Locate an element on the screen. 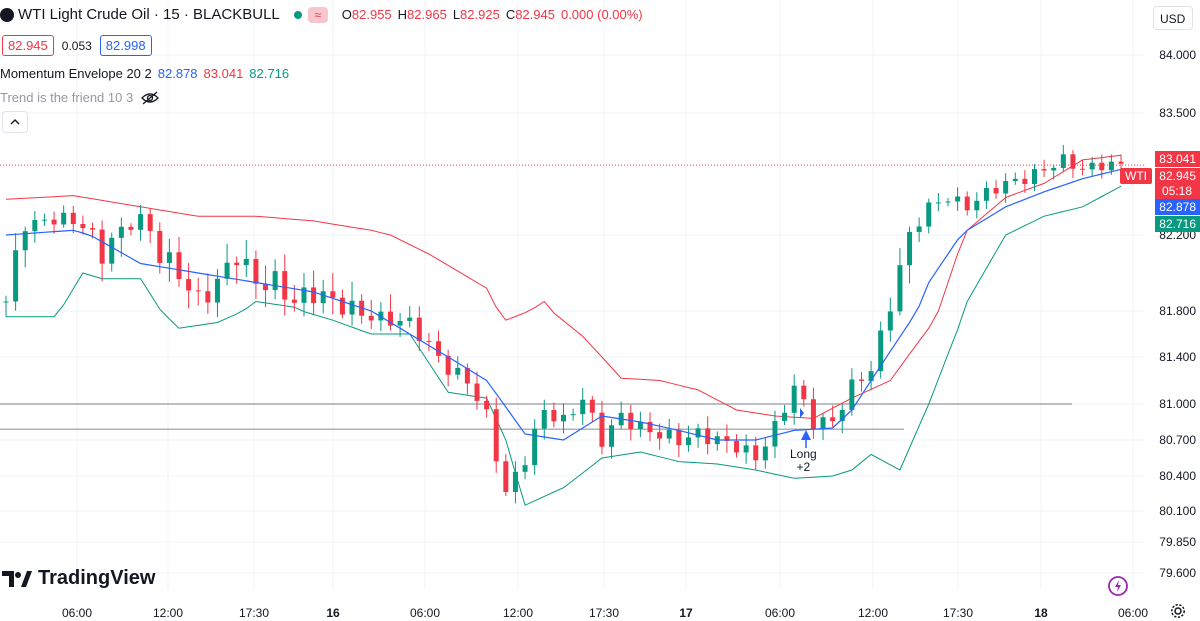 This screenshot has height=621, width=1200. countdown-text: 05:18 is located at coordinates (1177, 191).